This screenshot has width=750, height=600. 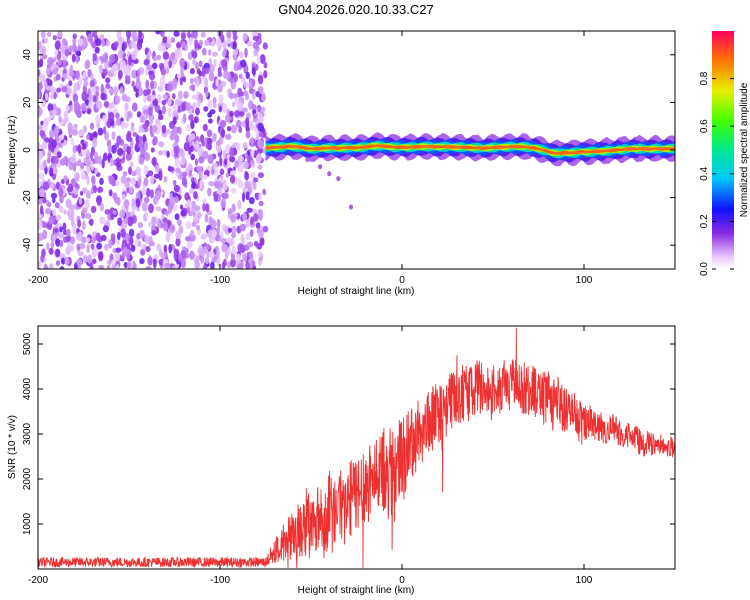 I want to click on colorbar-tick-label: 0.2, so click(x=704, y=221).